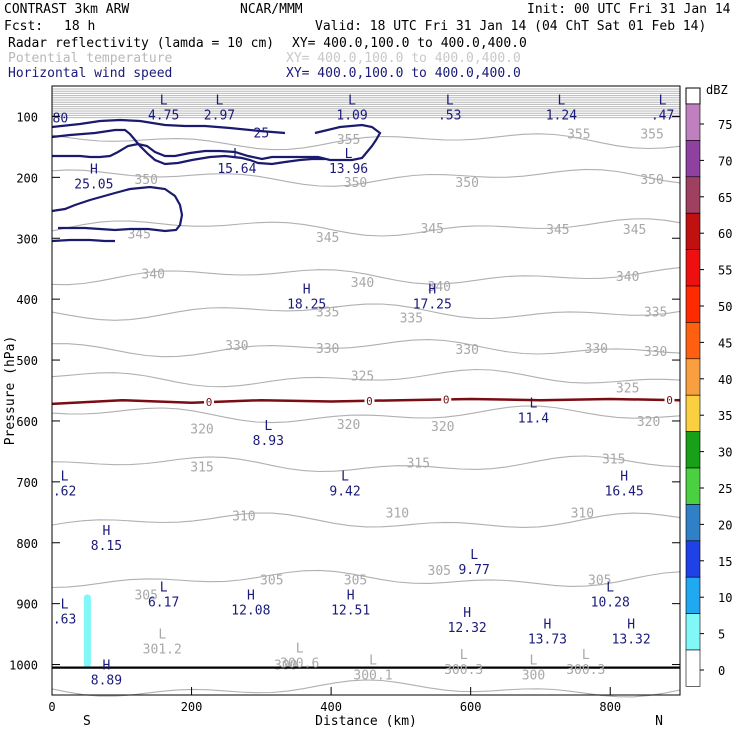  Describe the element at coordinates (725, 416) in the screenshot. I see `colorbar-tick-label: 35` at that location.